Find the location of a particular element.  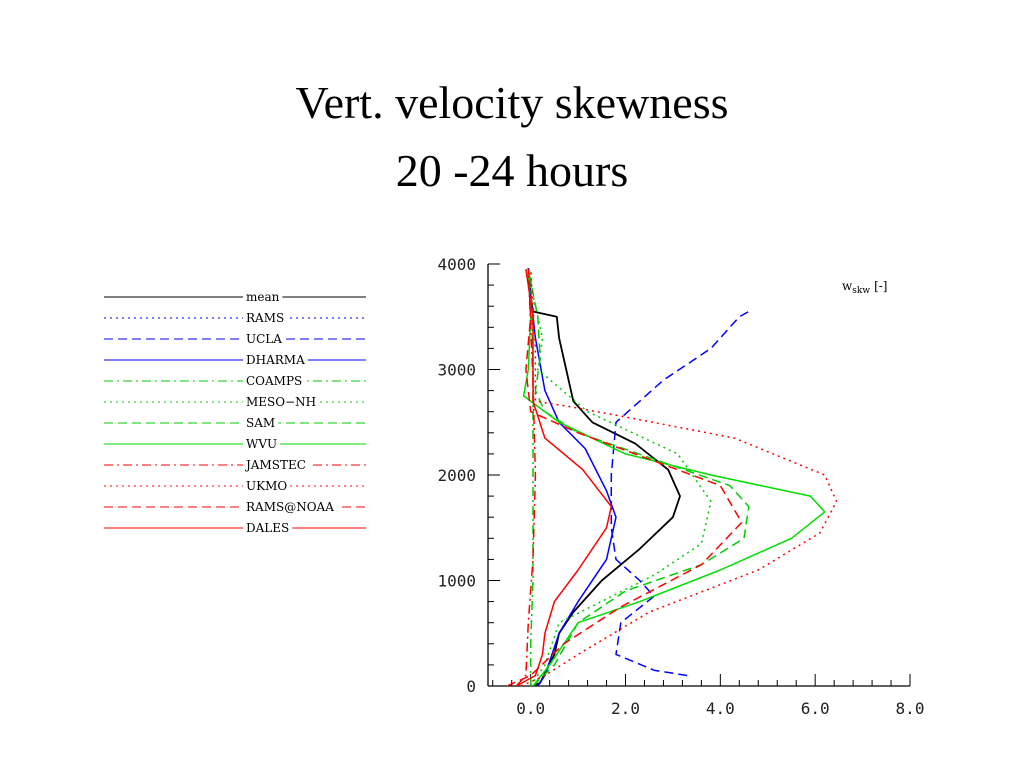

legend-item: UCLA is located at coordinates (235, 339).